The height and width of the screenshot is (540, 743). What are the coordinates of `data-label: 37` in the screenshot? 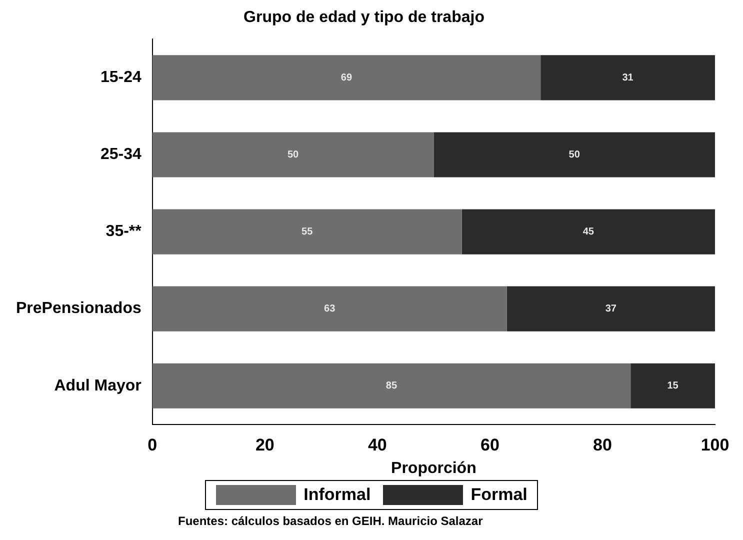 It's located at (611, 309).